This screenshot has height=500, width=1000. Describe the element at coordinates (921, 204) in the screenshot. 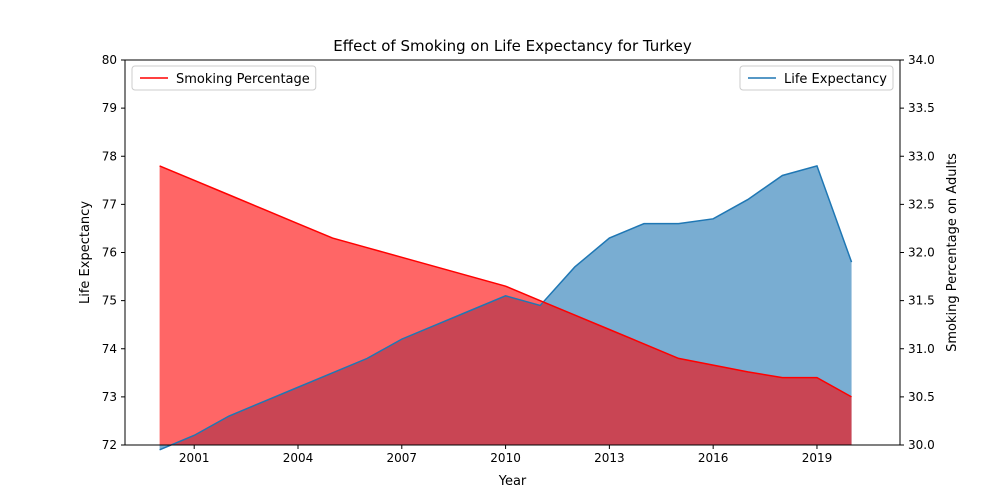

I see `right-tick-label: 32.5` at that location.